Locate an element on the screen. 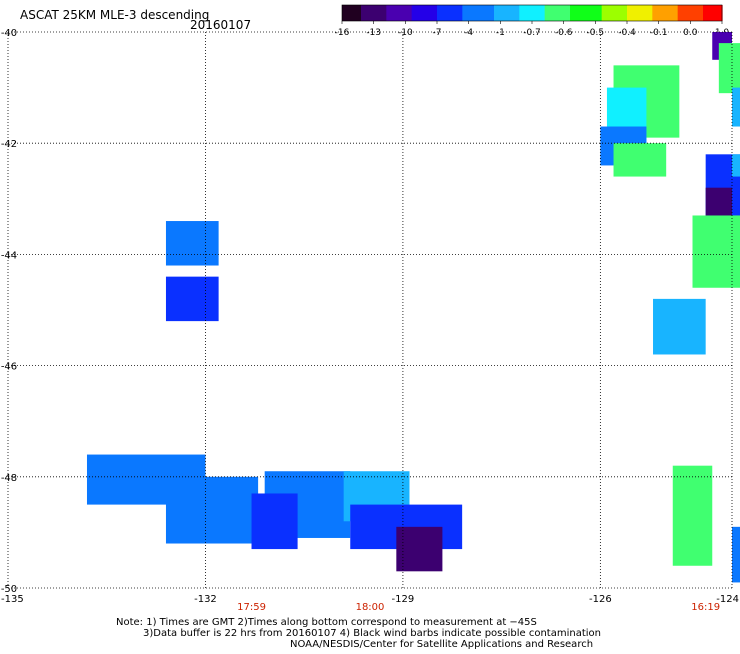 The width and height of the screenshot is (740, 654). time-label: 17:59 is located at coordinates (251, 607).